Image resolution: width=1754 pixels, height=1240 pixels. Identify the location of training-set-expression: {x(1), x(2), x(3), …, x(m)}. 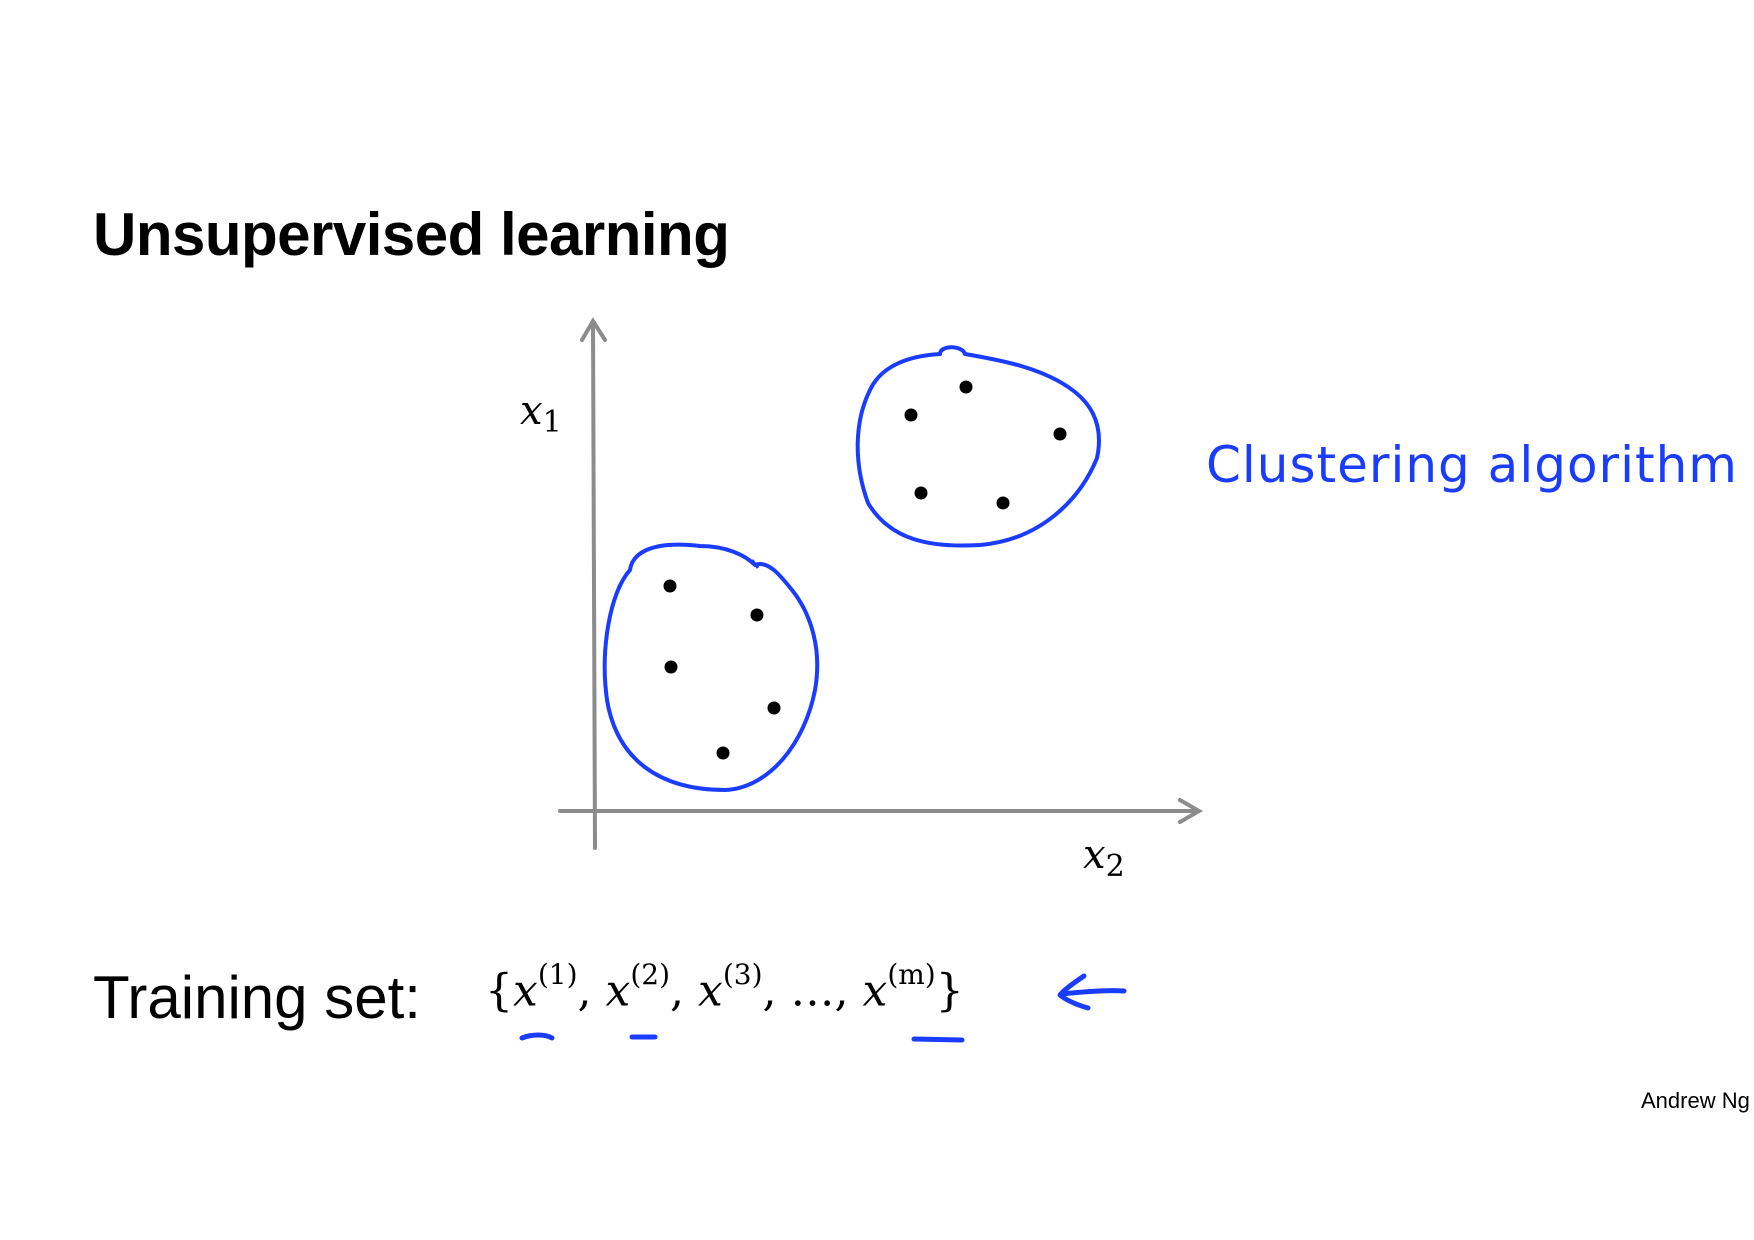
(724, 987).